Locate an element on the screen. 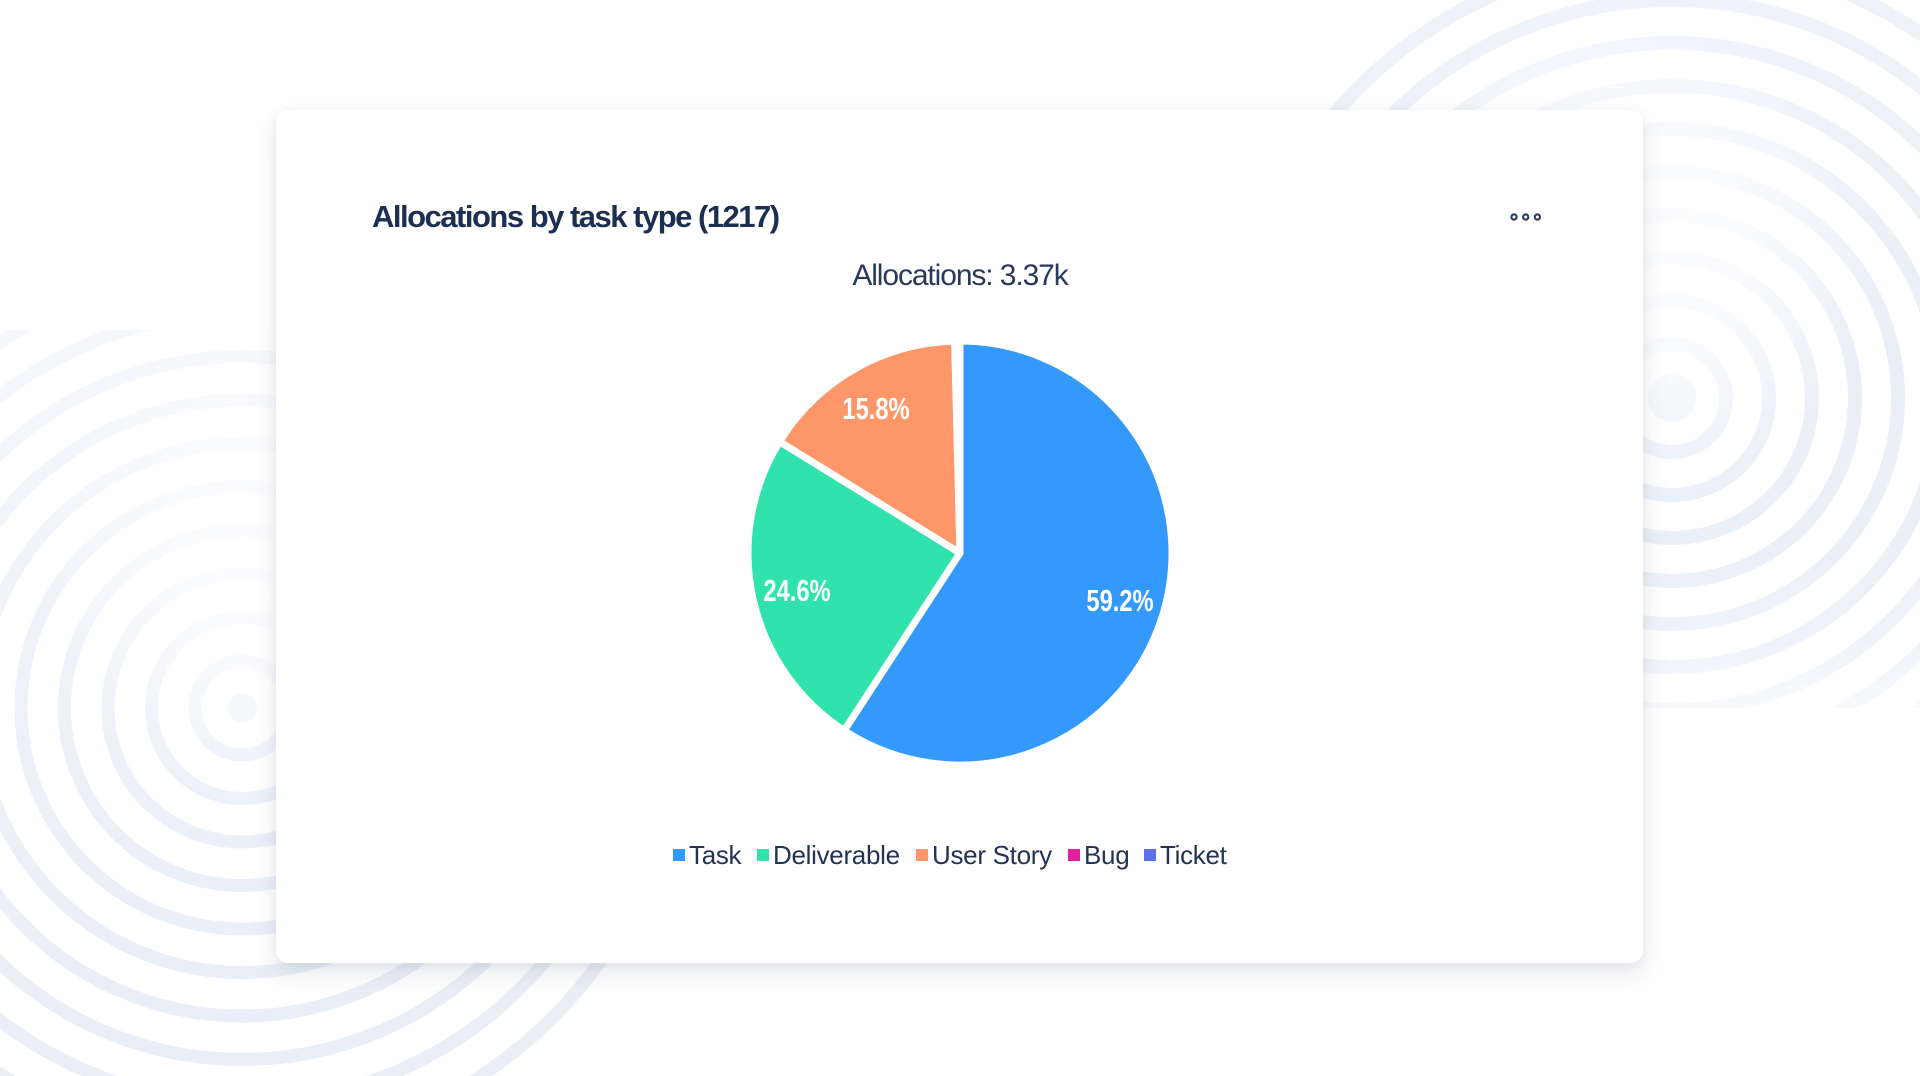 The width and height of the screenshot is (1920, 1076). svg-text: 15.8% is located at coordinates (875, 408).